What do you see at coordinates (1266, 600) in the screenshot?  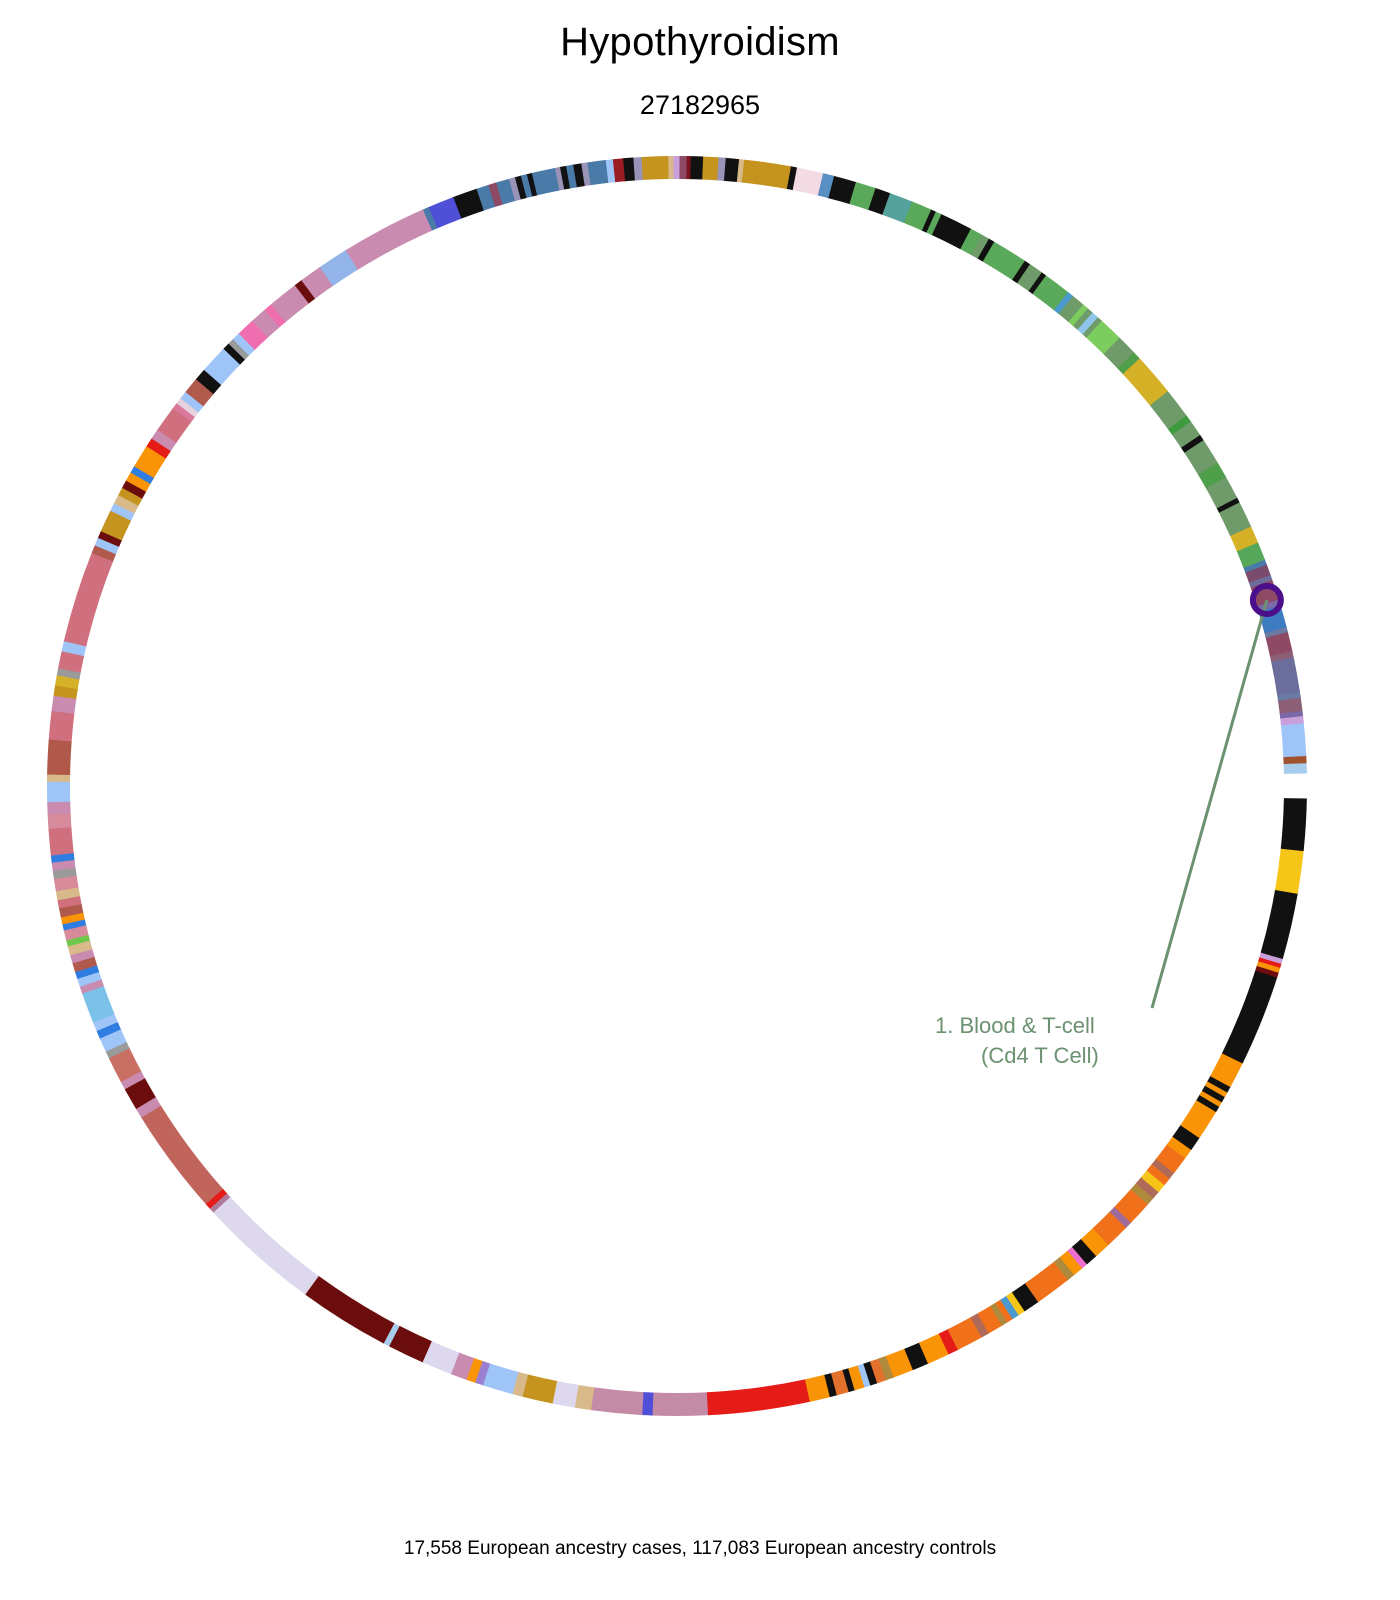 I see `circle-marker-icon` at bounding box center [1266, 600].